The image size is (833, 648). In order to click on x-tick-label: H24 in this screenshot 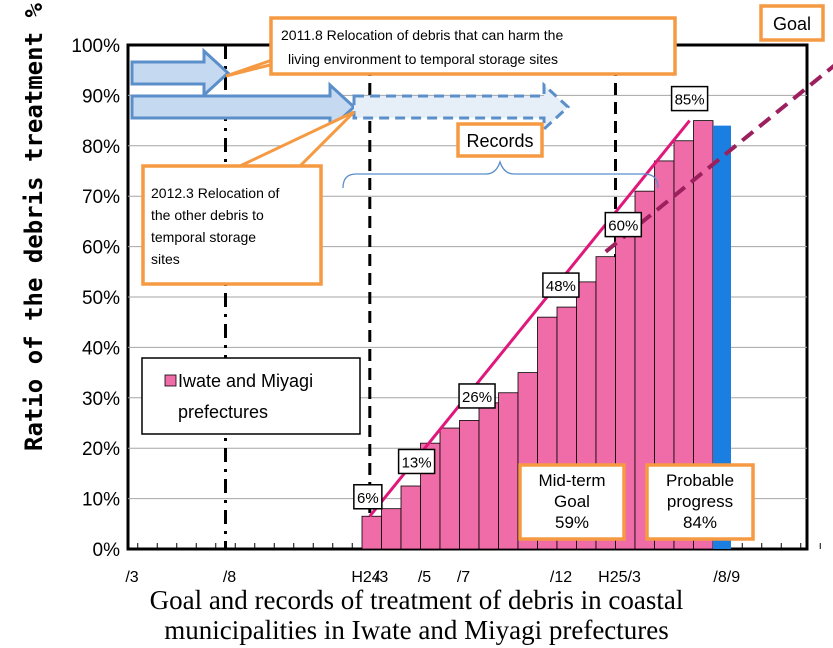, I will do `click(365, 577)`.